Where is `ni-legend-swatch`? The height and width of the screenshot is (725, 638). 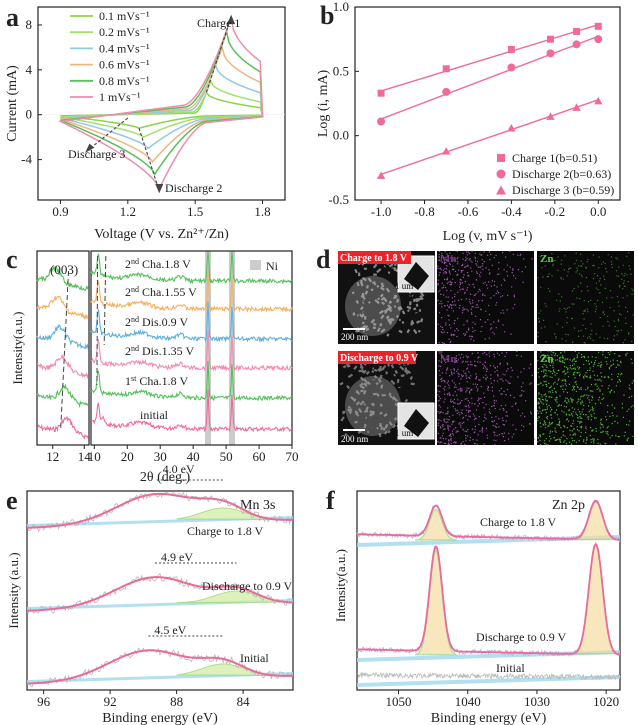
ni-legend-swatch is located at coordinates (255, 265).